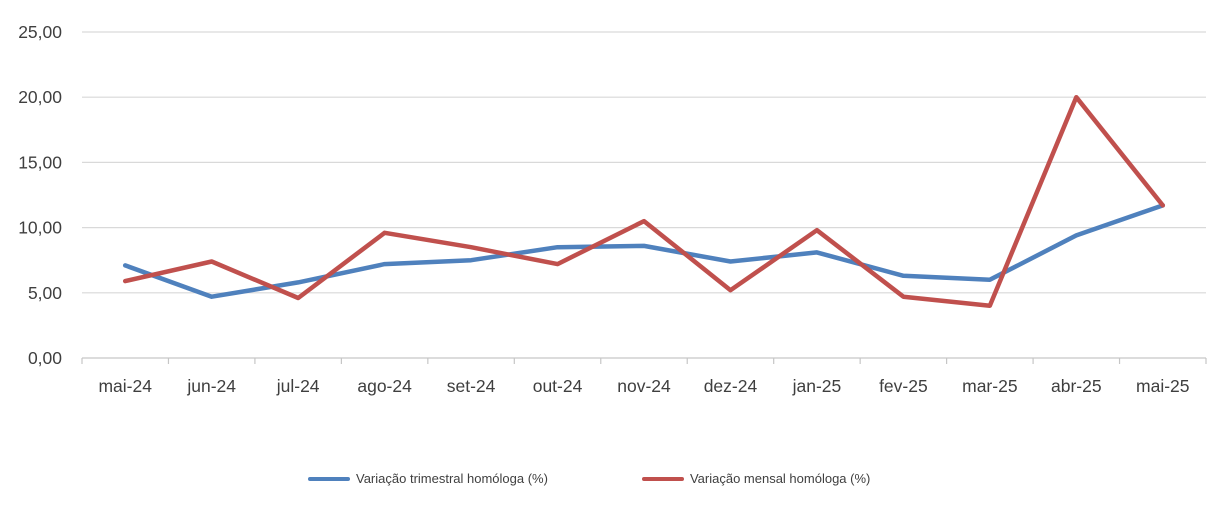 Image resolution: width=1232 pixels, height=514 pixels. I want to click on x-tick-label: set-24, so click(471, 386).